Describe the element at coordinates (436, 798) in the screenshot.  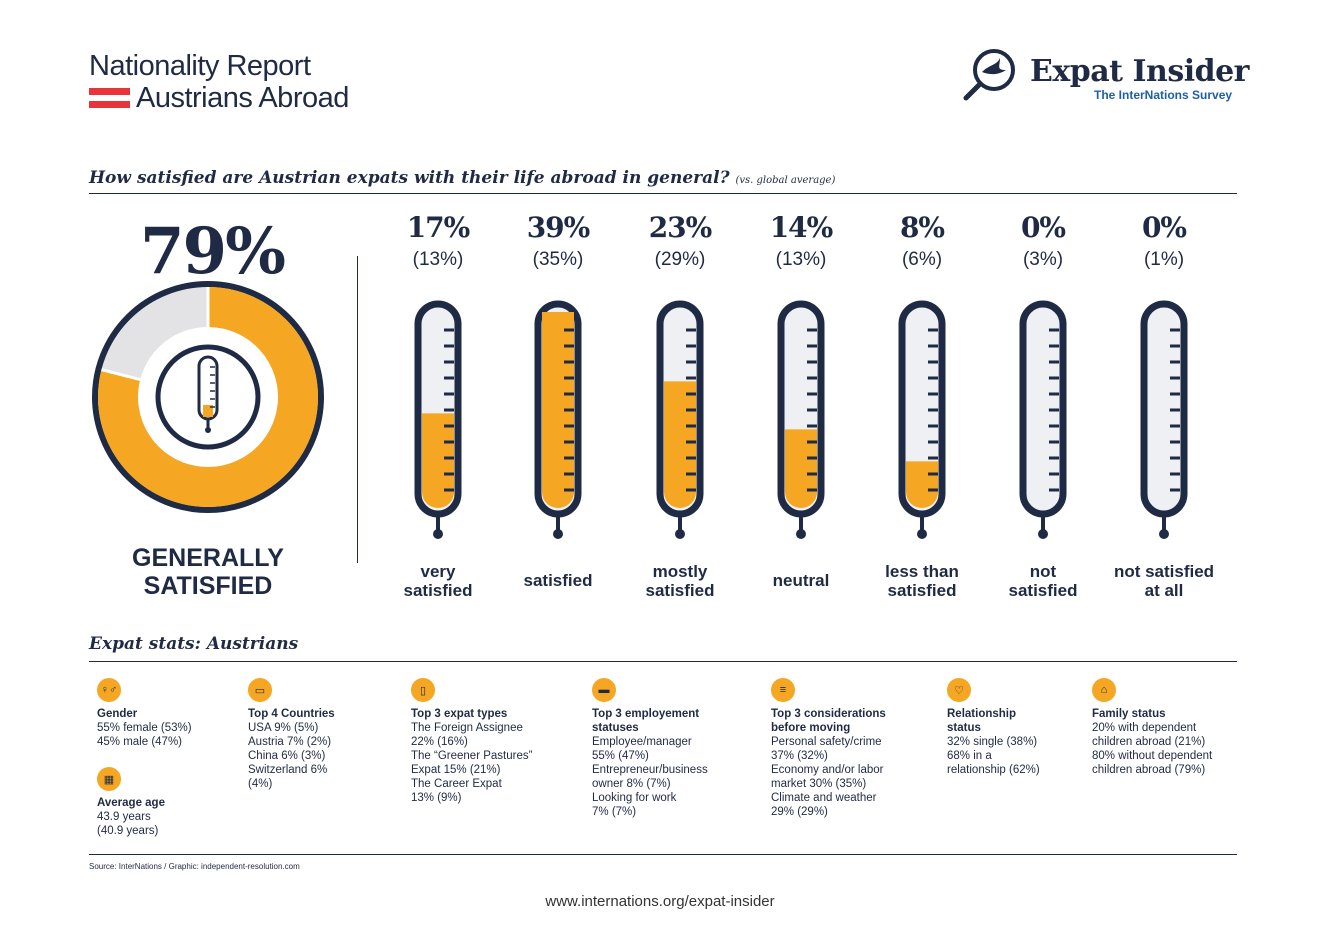
I see `stat-value: 13% (9%)` at that location.